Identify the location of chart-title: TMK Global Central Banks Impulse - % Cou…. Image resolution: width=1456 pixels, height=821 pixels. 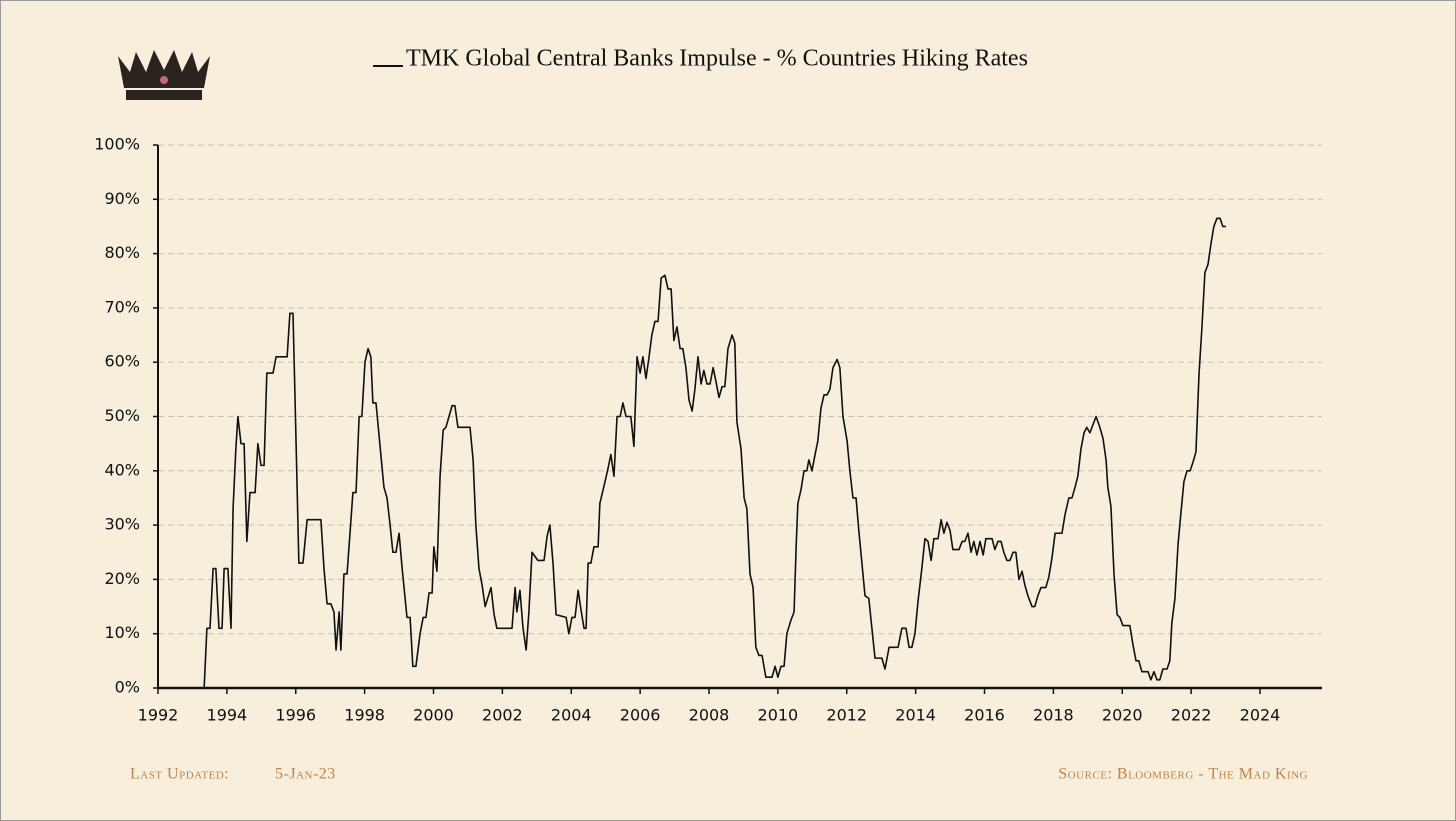
(717, 59).